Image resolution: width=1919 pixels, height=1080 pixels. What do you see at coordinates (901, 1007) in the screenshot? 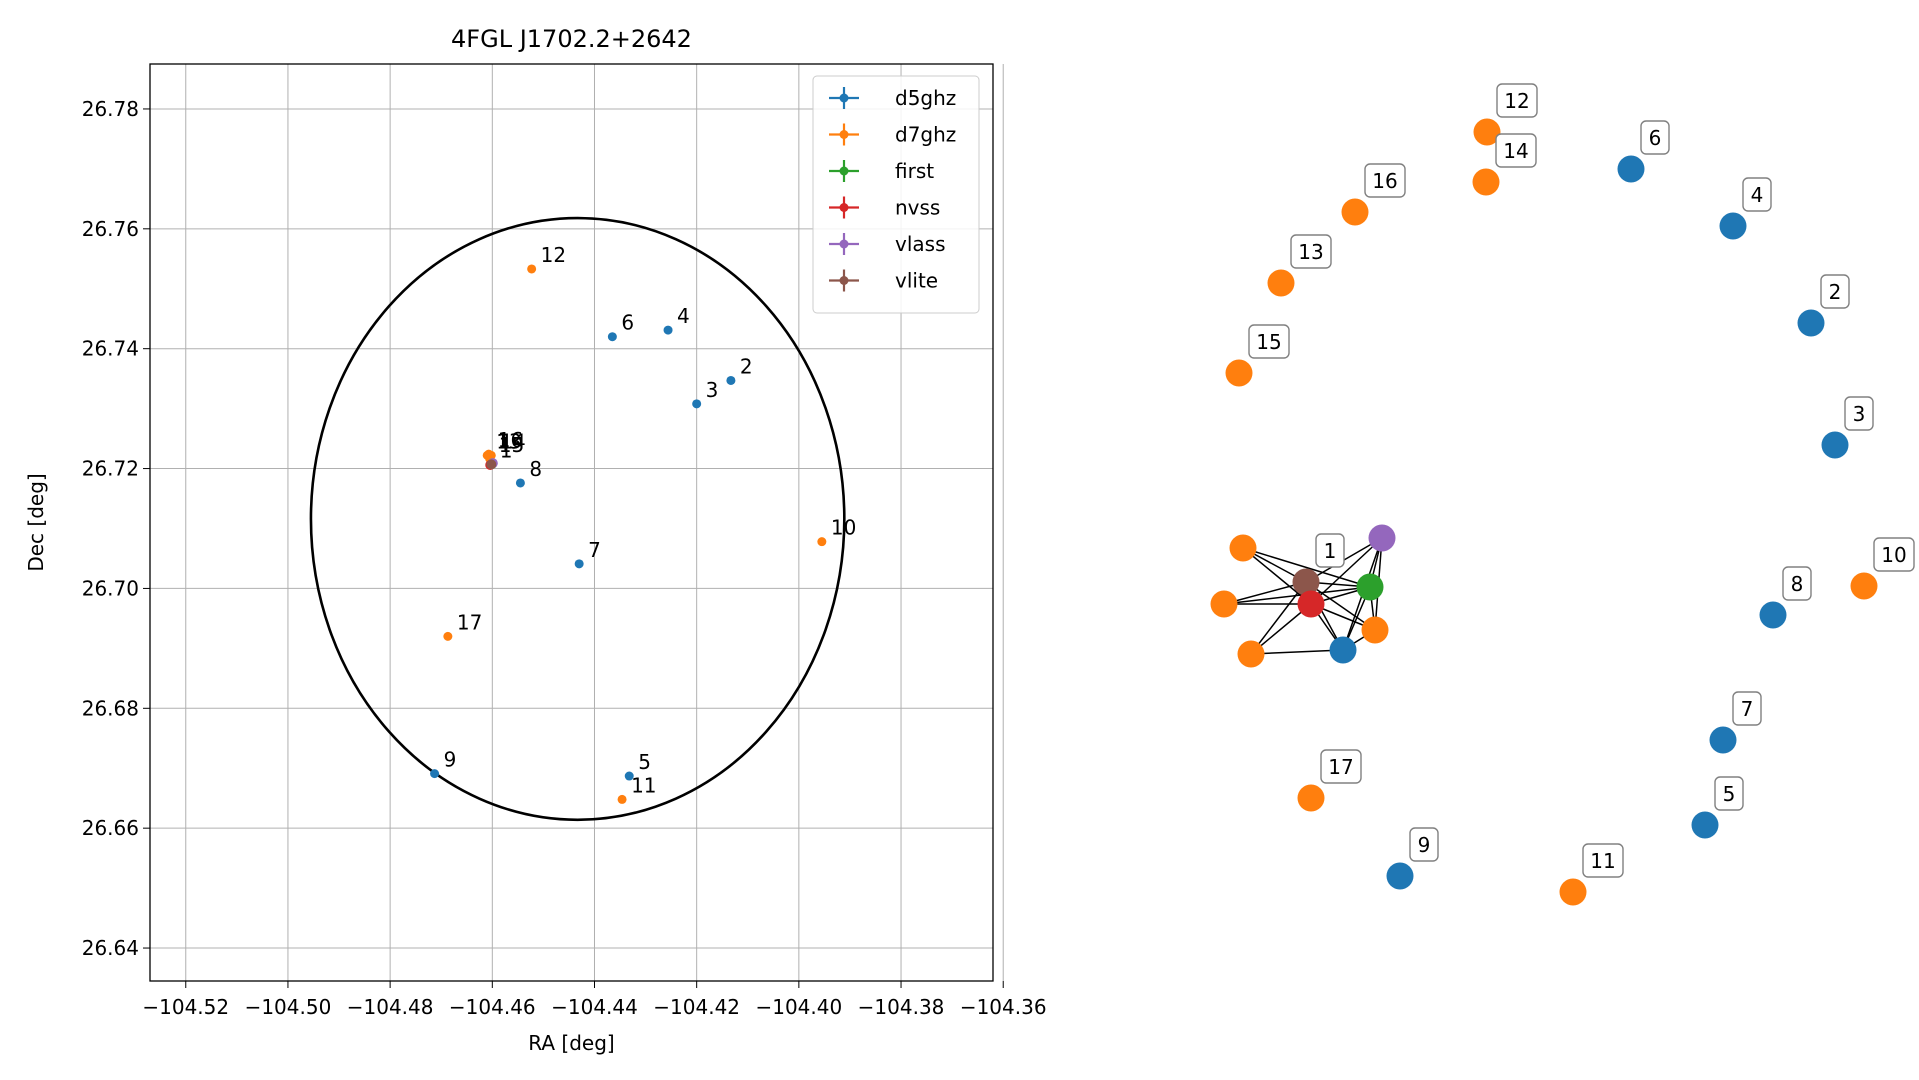
I see `x-tick-label: −104.38` at bounding box center [901, 1007].